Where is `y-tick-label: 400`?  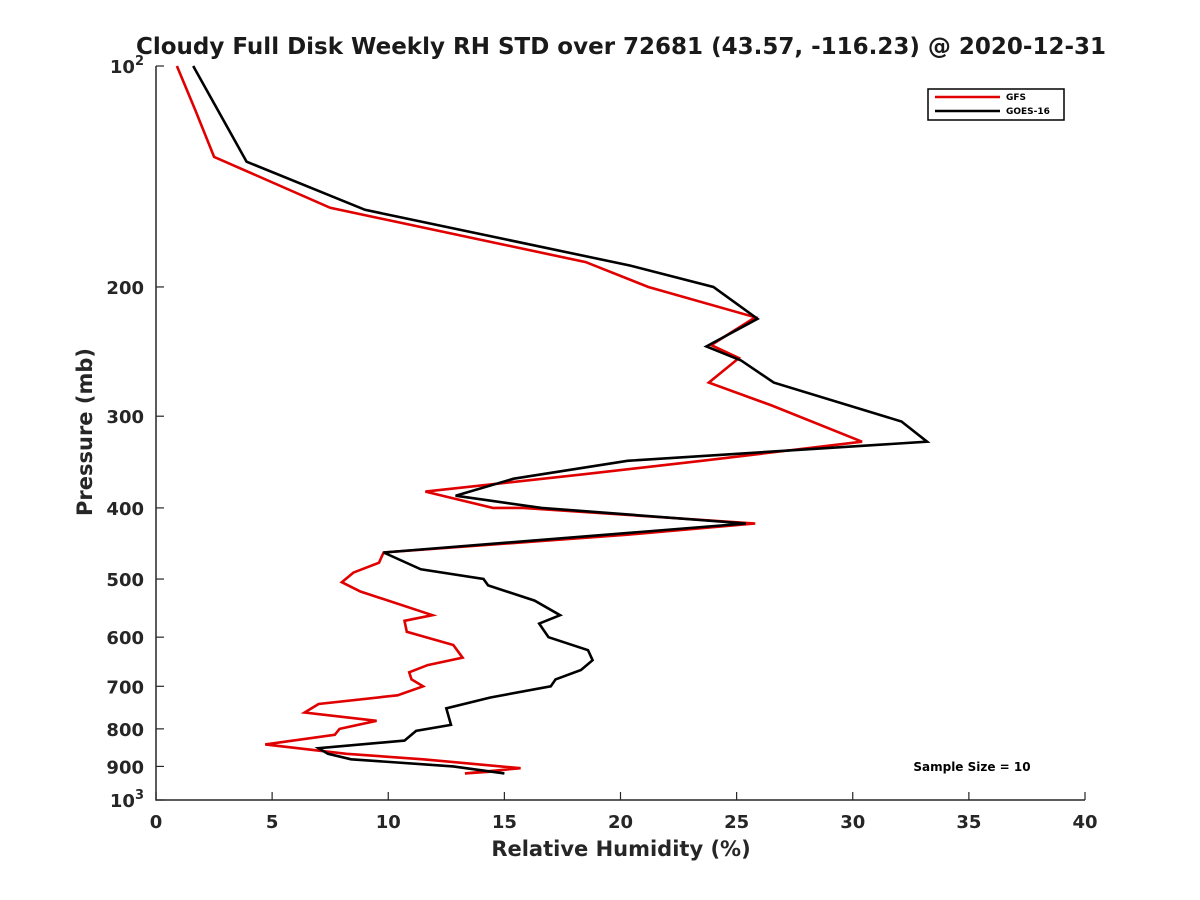
y-tick-label: 400 is located at coordinates (125, 509).